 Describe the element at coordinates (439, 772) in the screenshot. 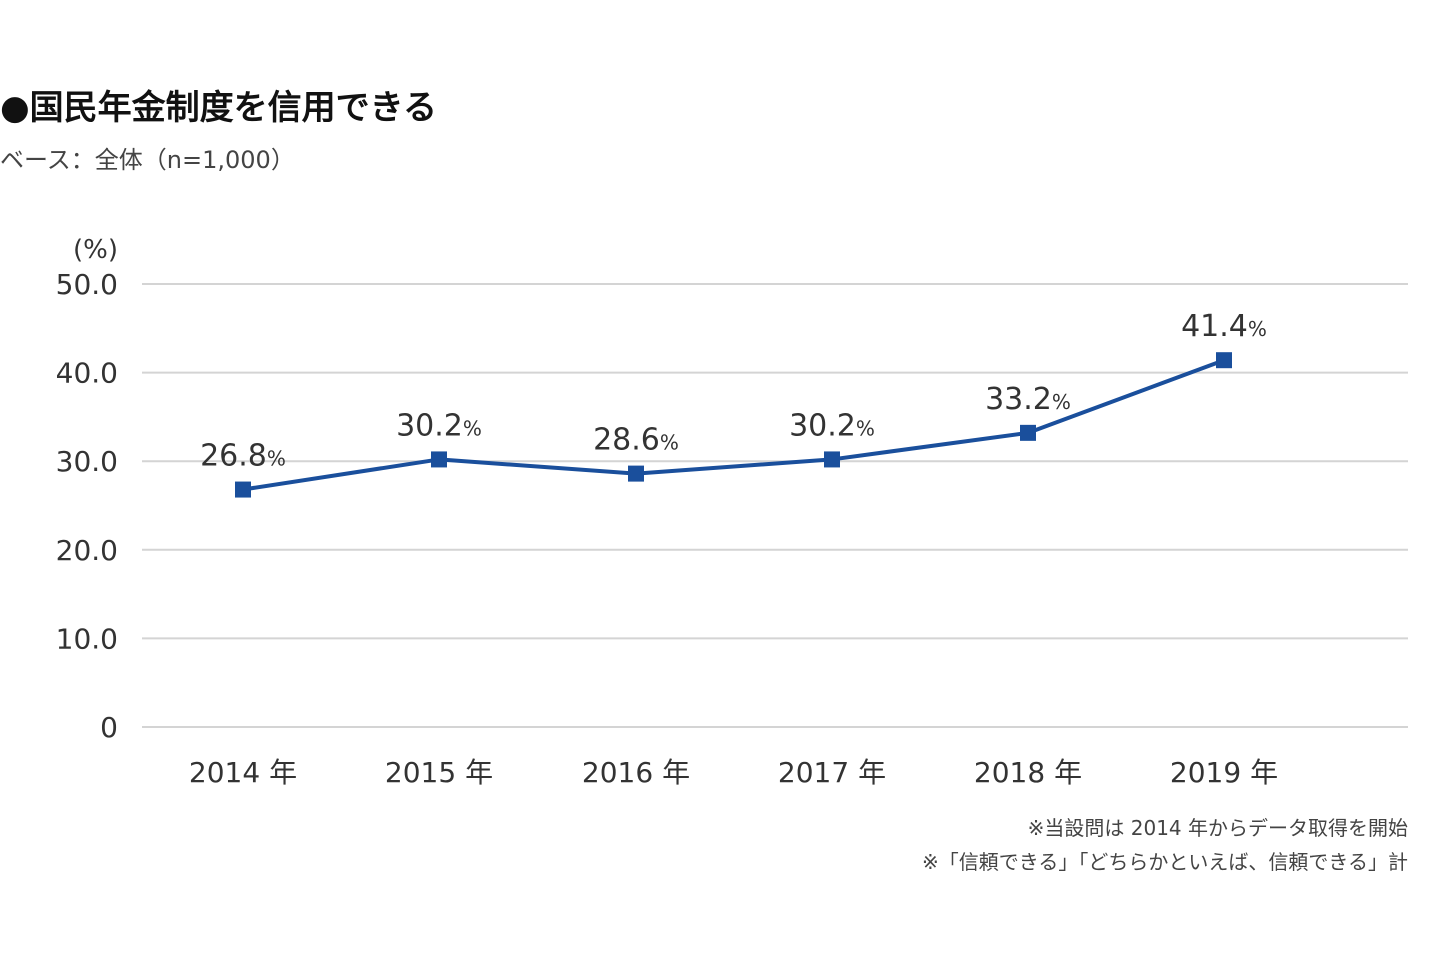

I see `x-tick-label: 2015 年` at that location.